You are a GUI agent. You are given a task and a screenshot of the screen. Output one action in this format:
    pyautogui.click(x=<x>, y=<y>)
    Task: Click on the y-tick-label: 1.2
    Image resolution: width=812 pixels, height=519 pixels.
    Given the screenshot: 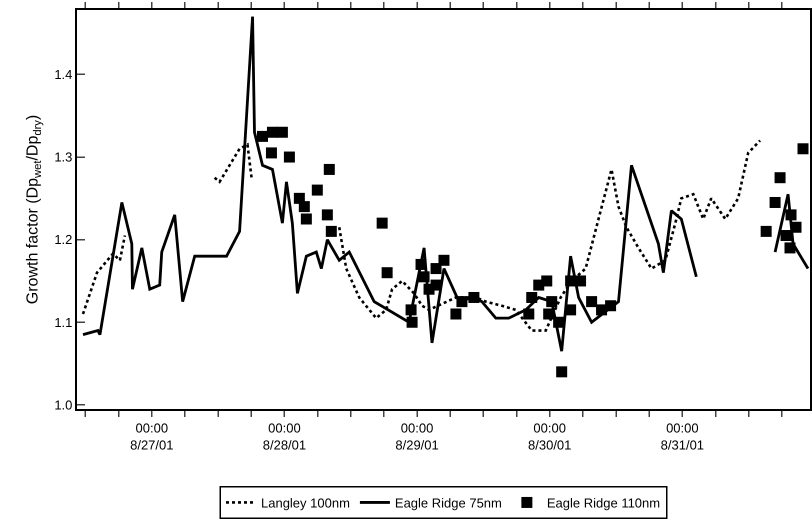 What is the action you would take?
    pyautogui.click(x=63, y=240)
    